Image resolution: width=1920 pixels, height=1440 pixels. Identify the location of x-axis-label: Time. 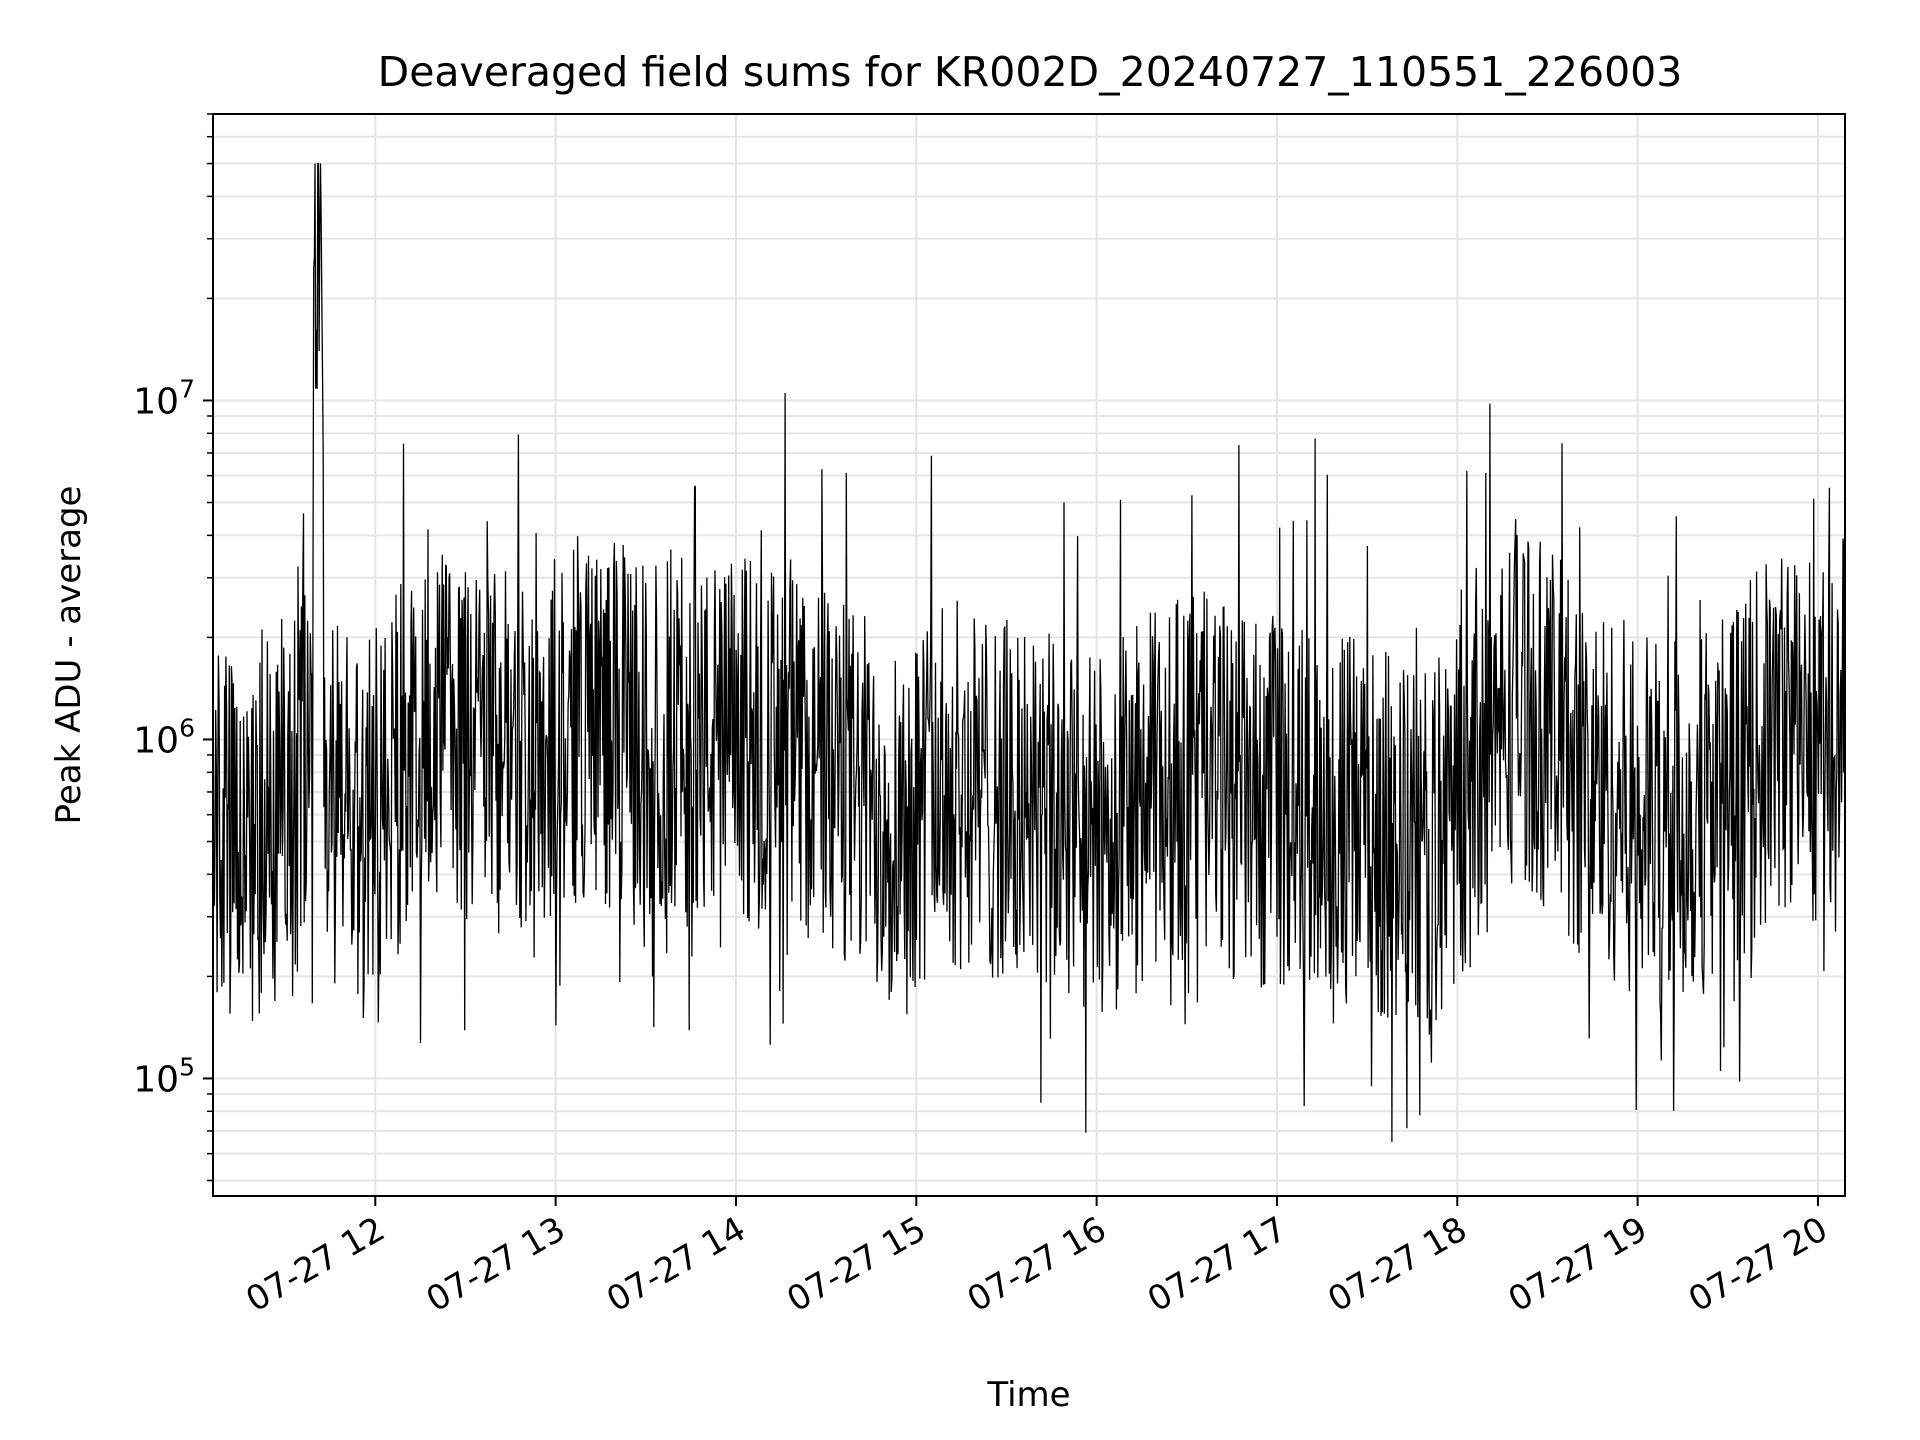
(1028, 1395).